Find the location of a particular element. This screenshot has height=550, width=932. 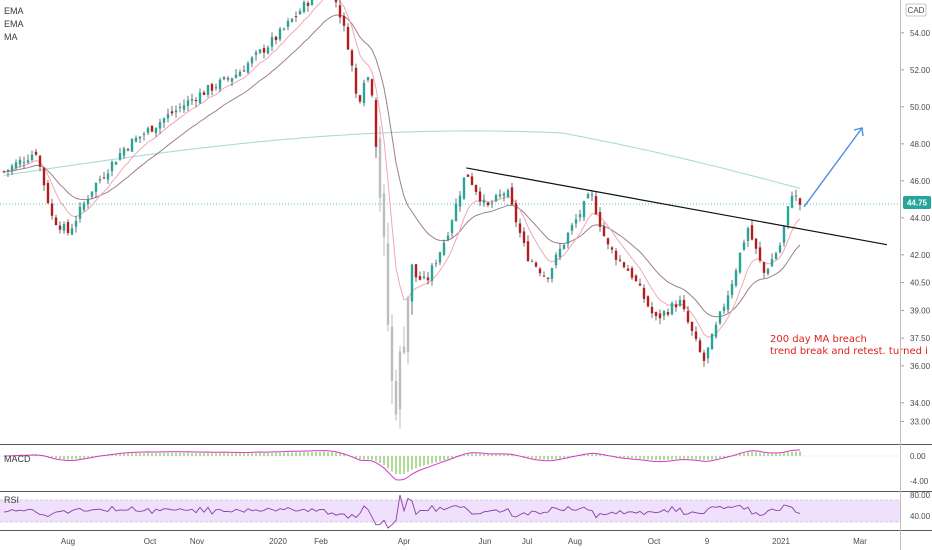

legend-ma: MA is located at coordinates (11, 37).